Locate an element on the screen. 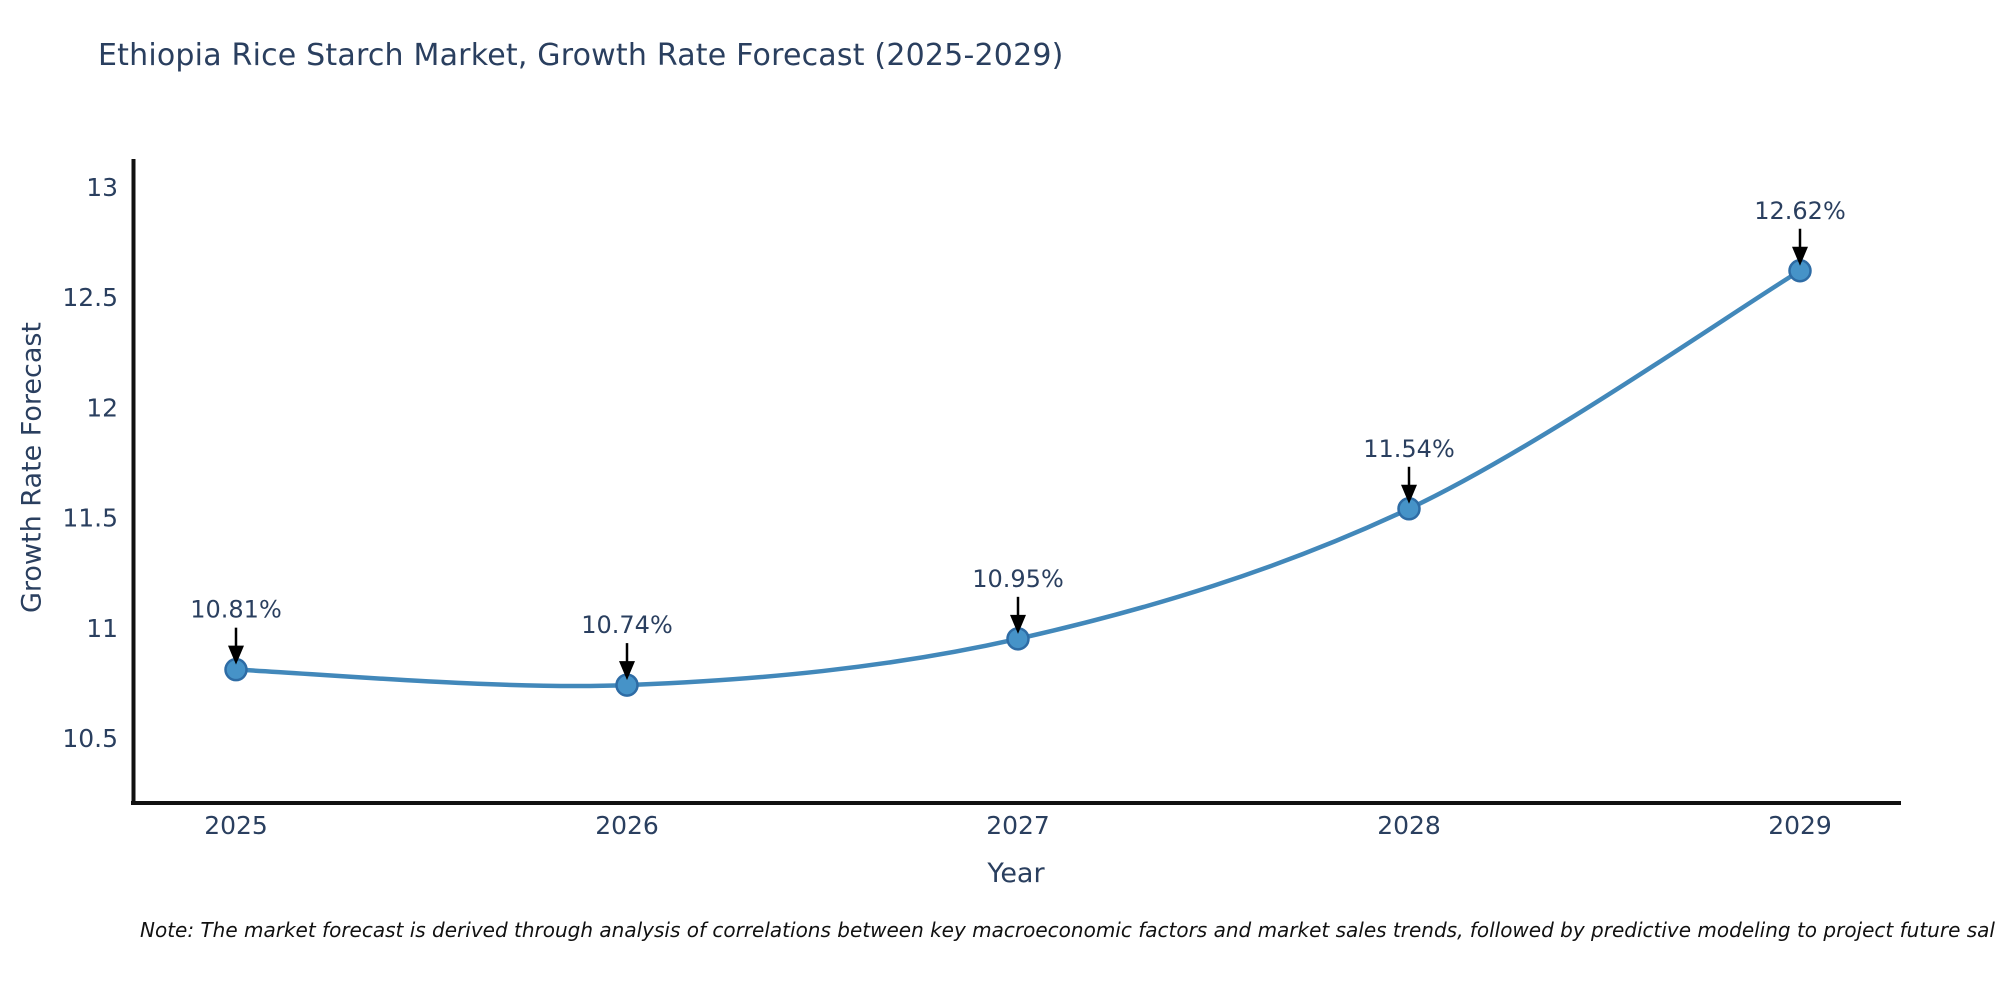 This screenshot has height=1000, width=2000. point-label-2026: 10.74% is located at coordinates (627, 625).